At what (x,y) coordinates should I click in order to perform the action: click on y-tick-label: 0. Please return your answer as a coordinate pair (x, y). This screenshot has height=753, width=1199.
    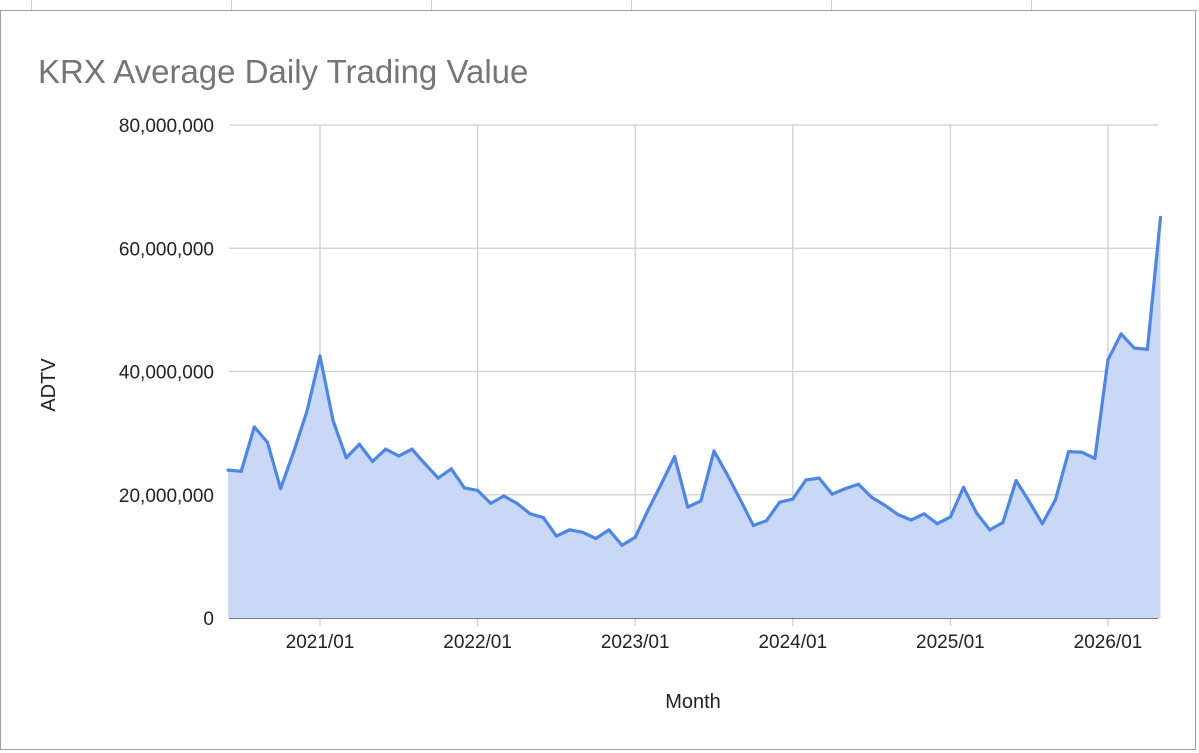
    Looking at the image, I should click on (208, 619).